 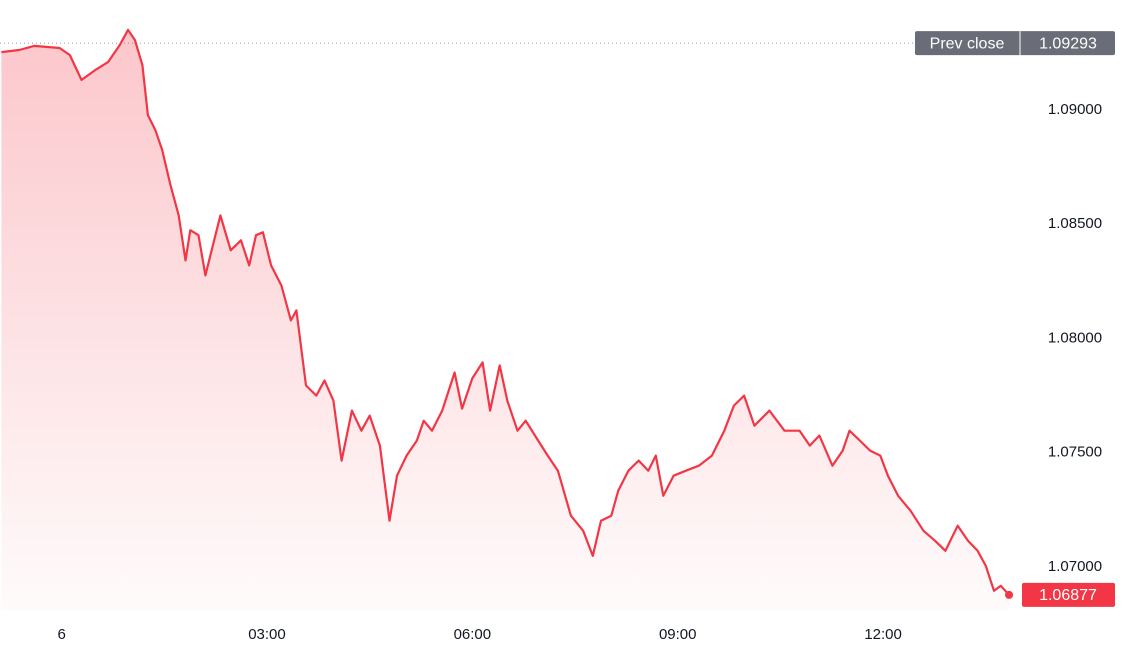 What do you see at coordinates (1075, 337) in the screenshot?
I see `y-tick-label: 1.08000` at bounding box center [1075, 337].